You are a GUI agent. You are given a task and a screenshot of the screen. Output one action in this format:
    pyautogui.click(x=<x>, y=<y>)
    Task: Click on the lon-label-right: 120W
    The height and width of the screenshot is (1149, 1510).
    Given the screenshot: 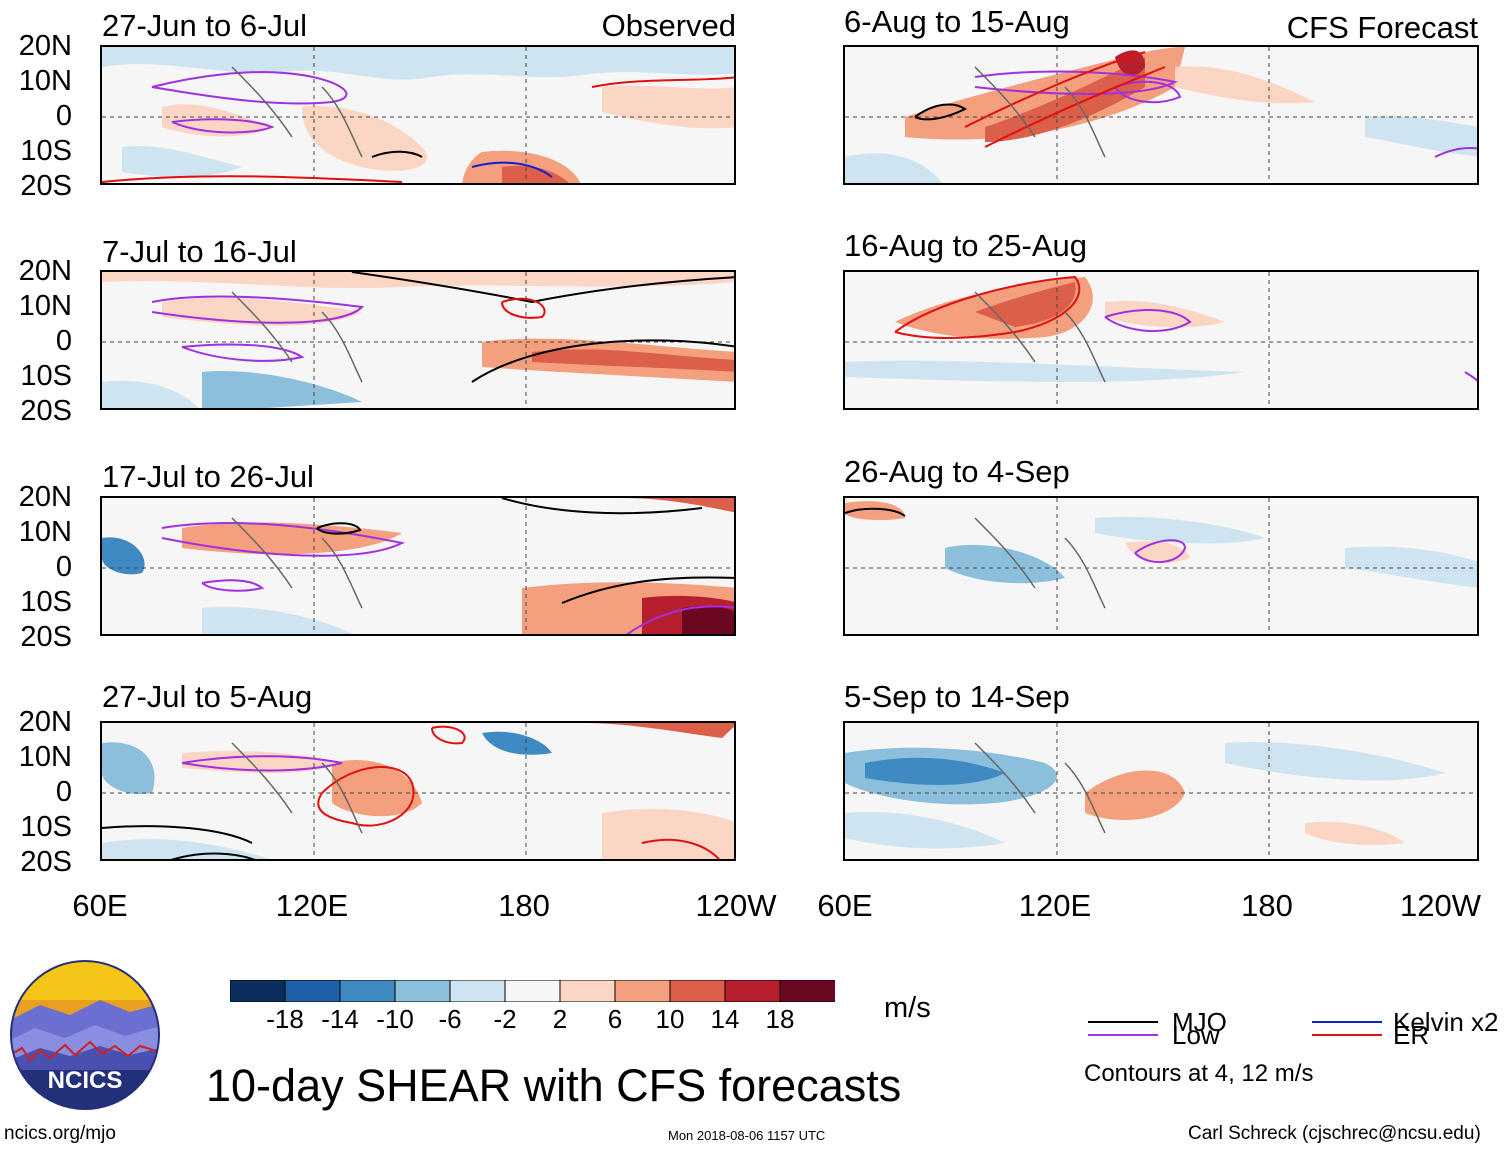 What is the action you would take?
    pyautogui.click(x=1440, y=905)
    